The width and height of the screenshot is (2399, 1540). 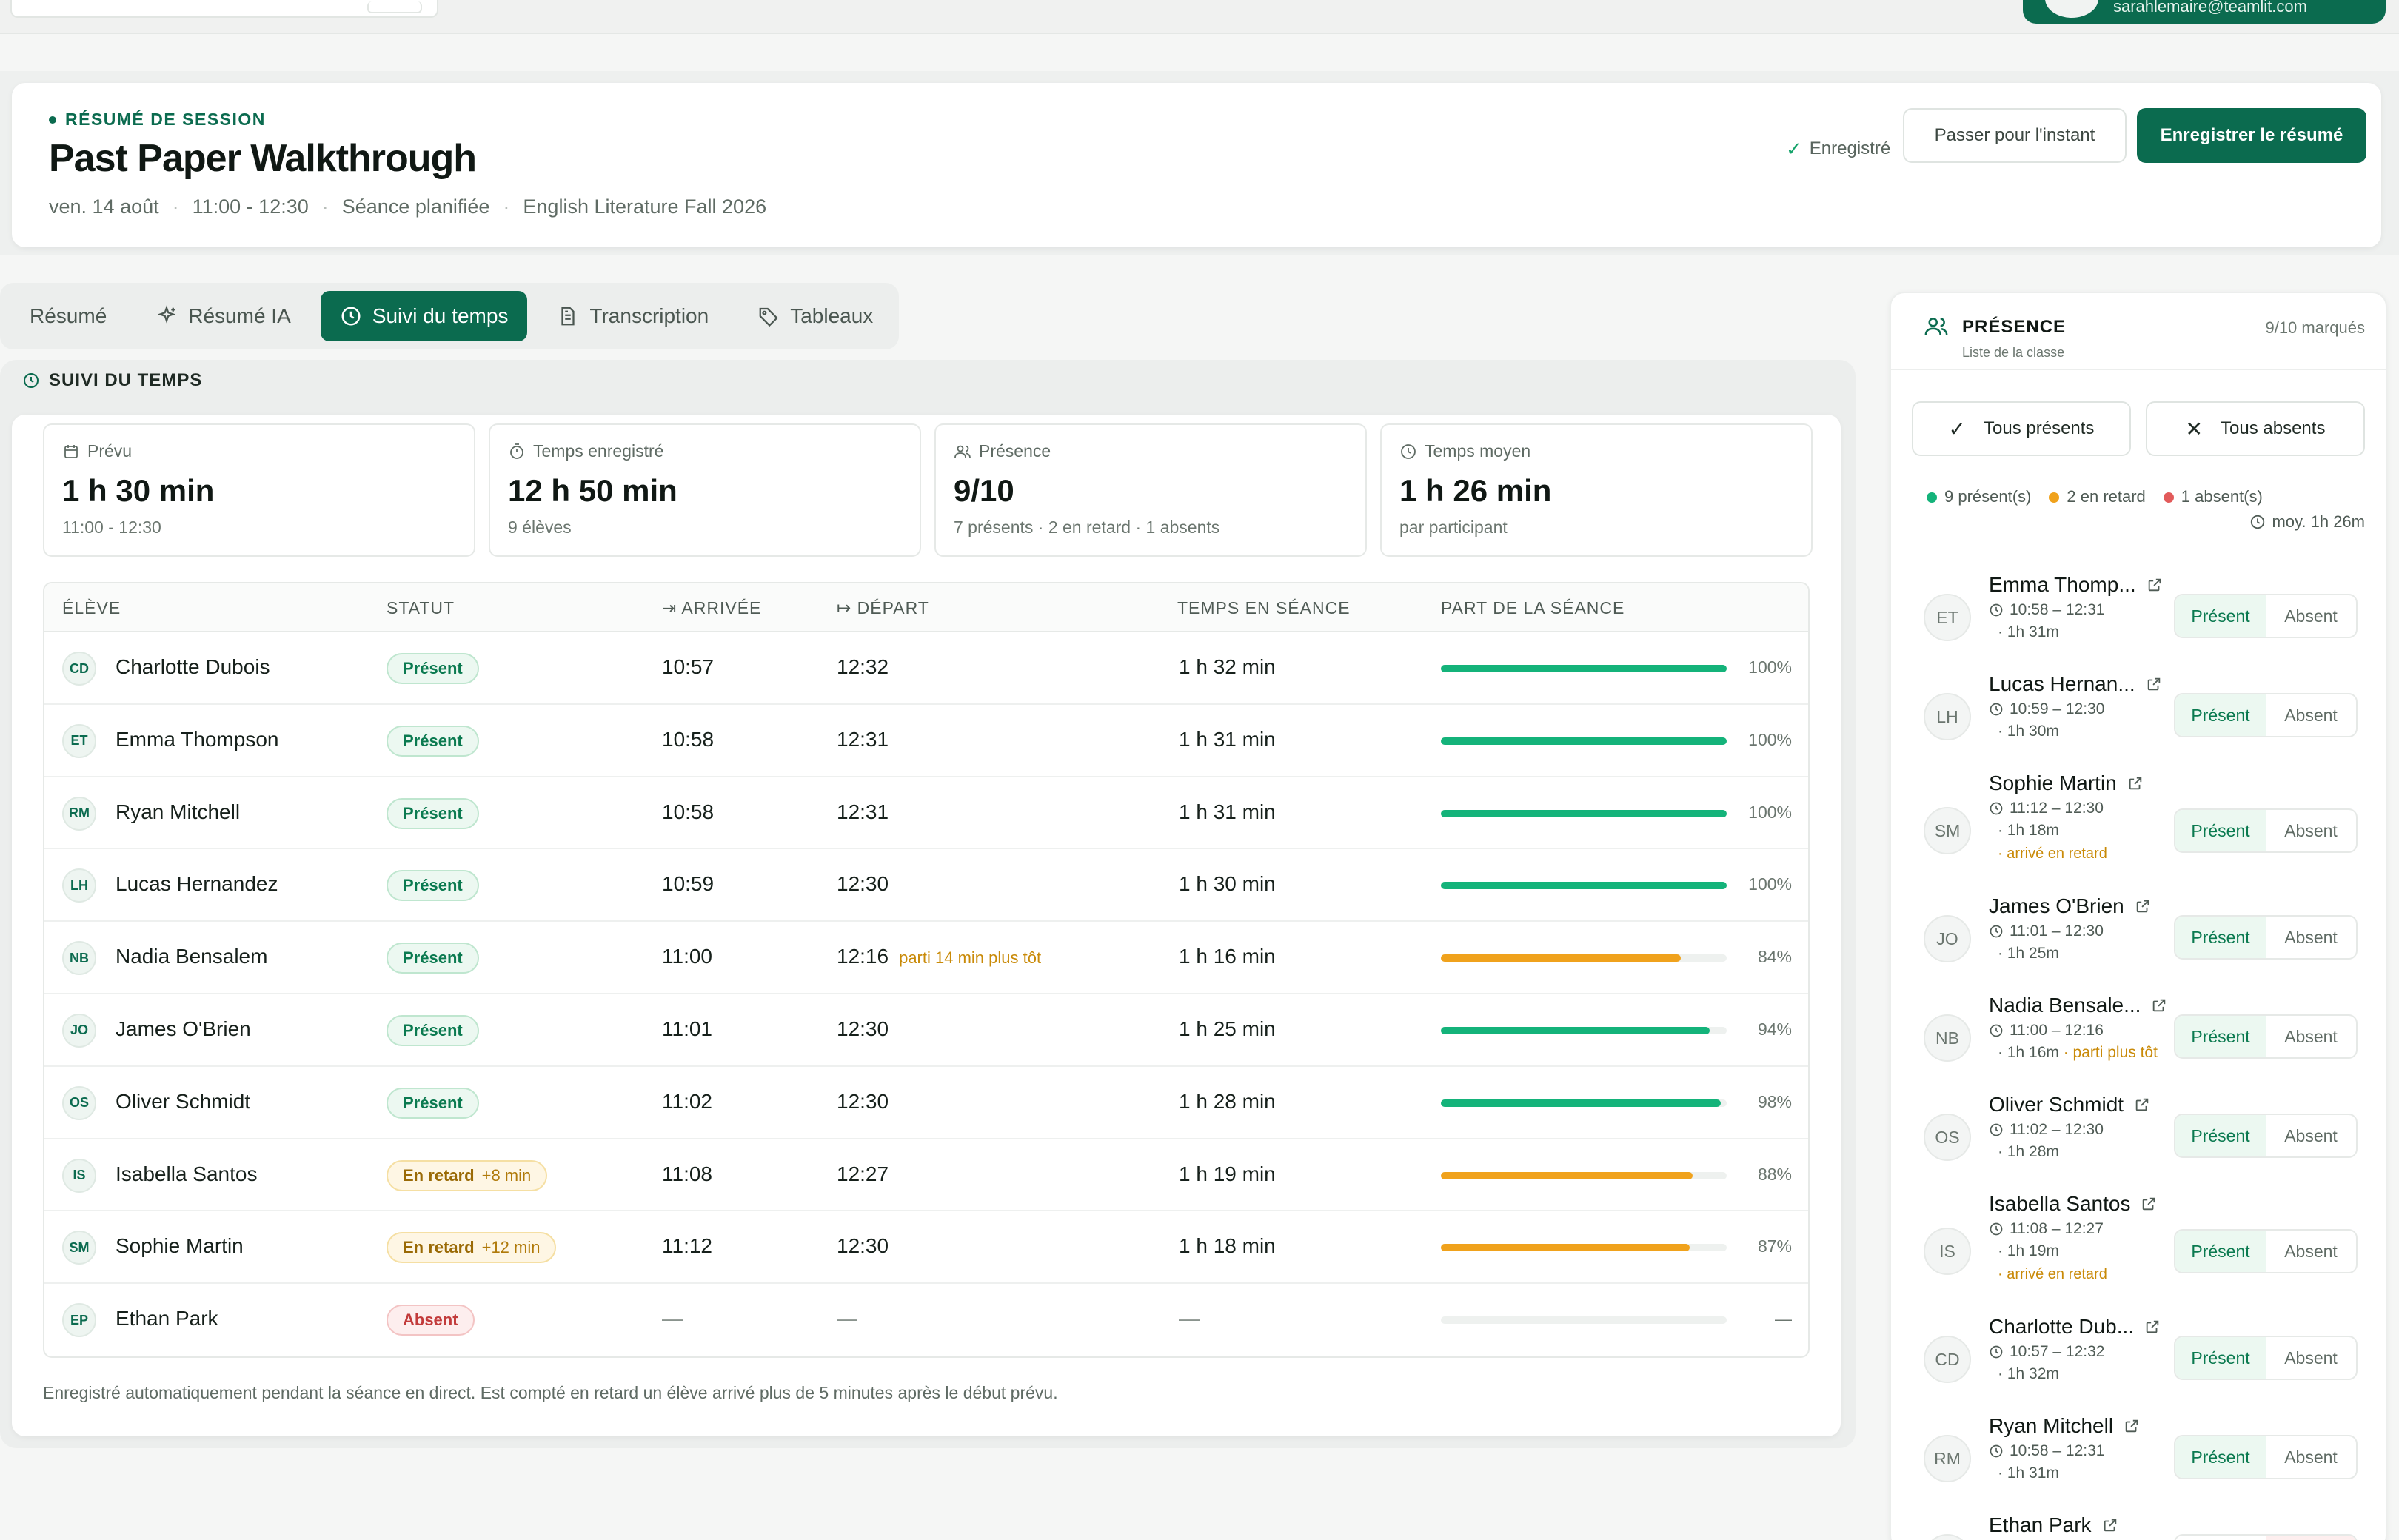 I want to click on status-label: En retard, so click(x=439, y=1247).